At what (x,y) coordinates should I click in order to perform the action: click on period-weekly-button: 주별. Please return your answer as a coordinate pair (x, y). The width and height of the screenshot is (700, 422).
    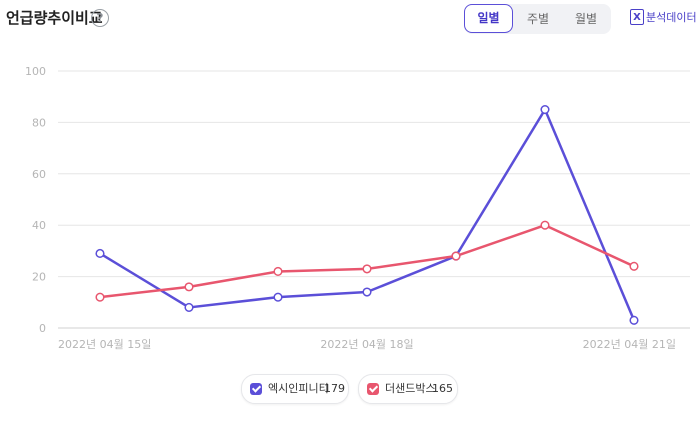
    Looking at the image, I should click on (538, 19).